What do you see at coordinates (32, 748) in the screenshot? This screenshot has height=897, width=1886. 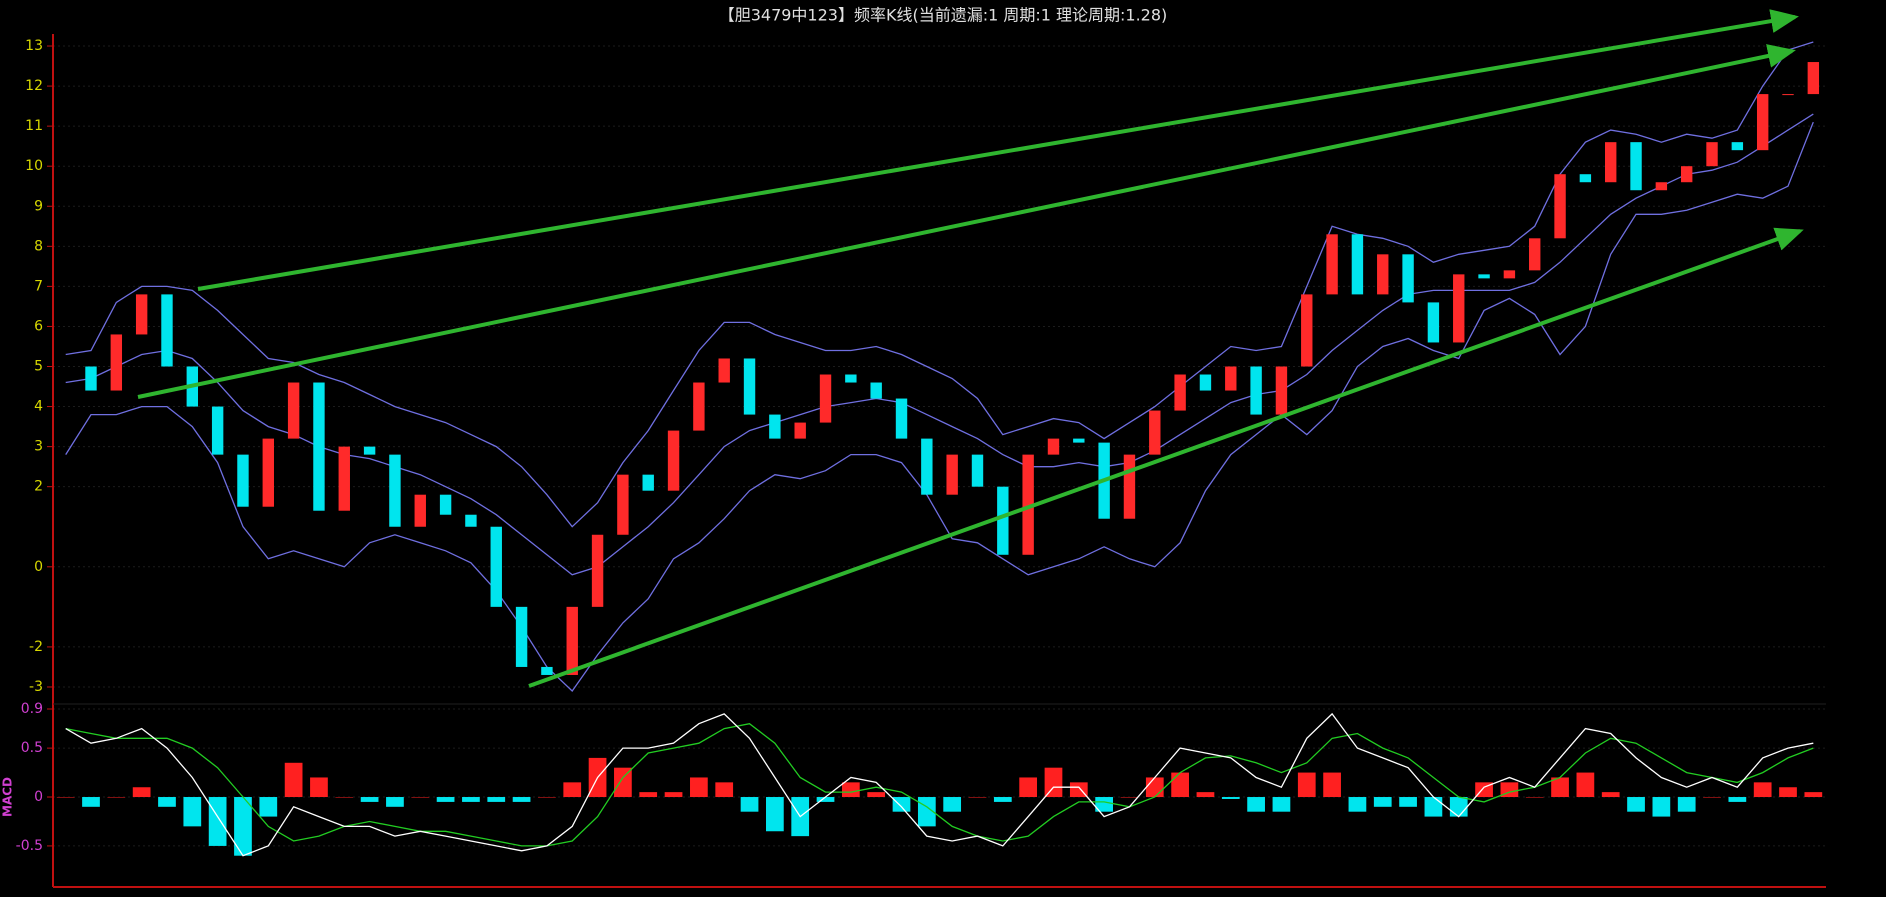 I see `y-tick-label: 0.5` at bounding box center [32, 748].